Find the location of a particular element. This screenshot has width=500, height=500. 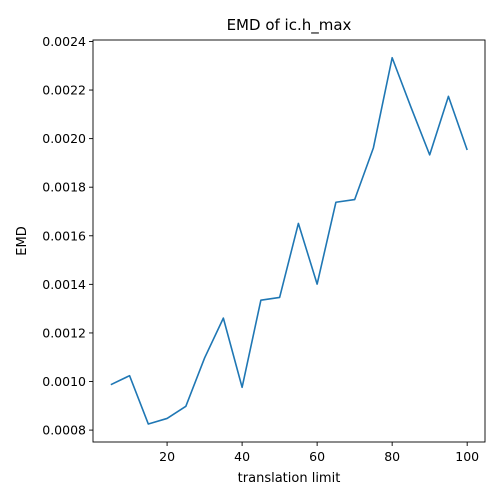

y-tick-label: 0.0022 is located at coordinates (64, 90).